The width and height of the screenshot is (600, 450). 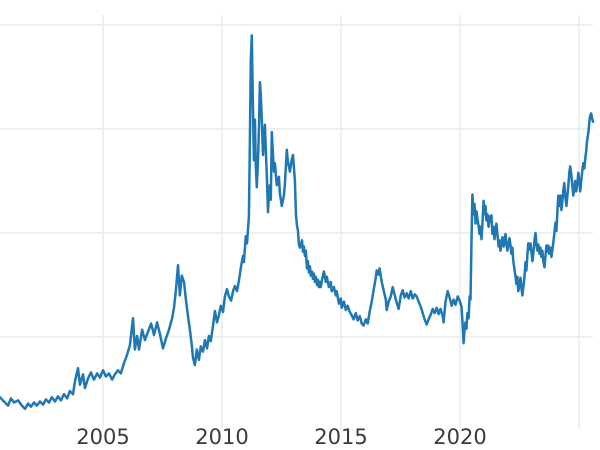 I want to click on x-tick-label-2005: 2005, so click(x=103, y=437).